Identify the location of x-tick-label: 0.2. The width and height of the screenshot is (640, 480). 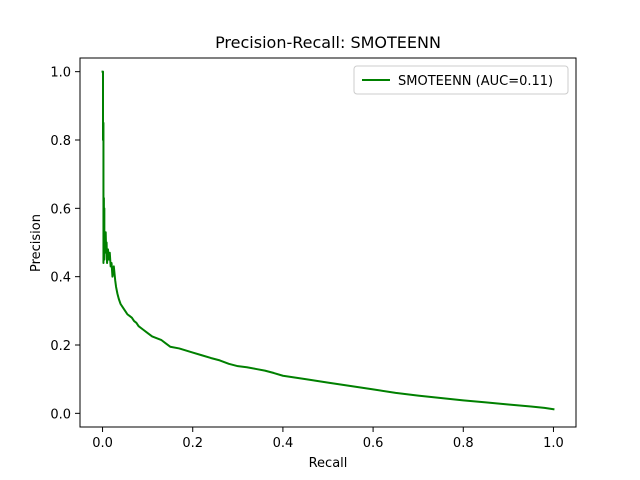
(192, 443).